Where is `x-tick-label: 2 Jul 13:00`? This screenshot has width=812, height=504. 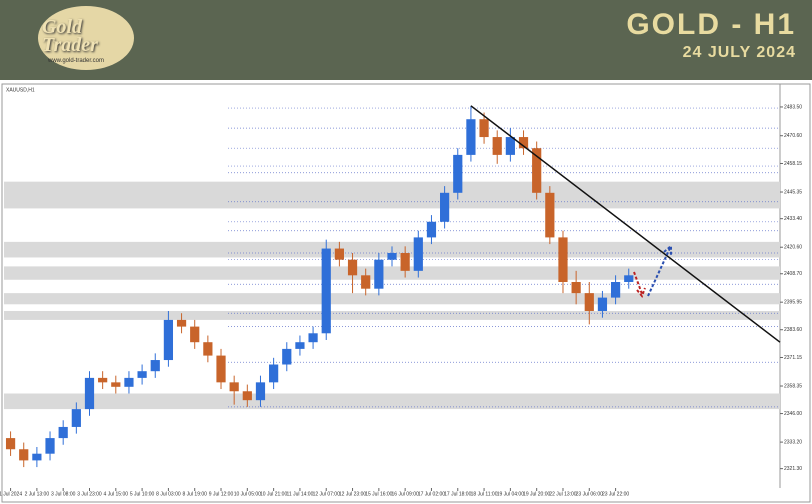
x-tick-label: 2 Jul 13:00 is located at coordinates (37, 494).